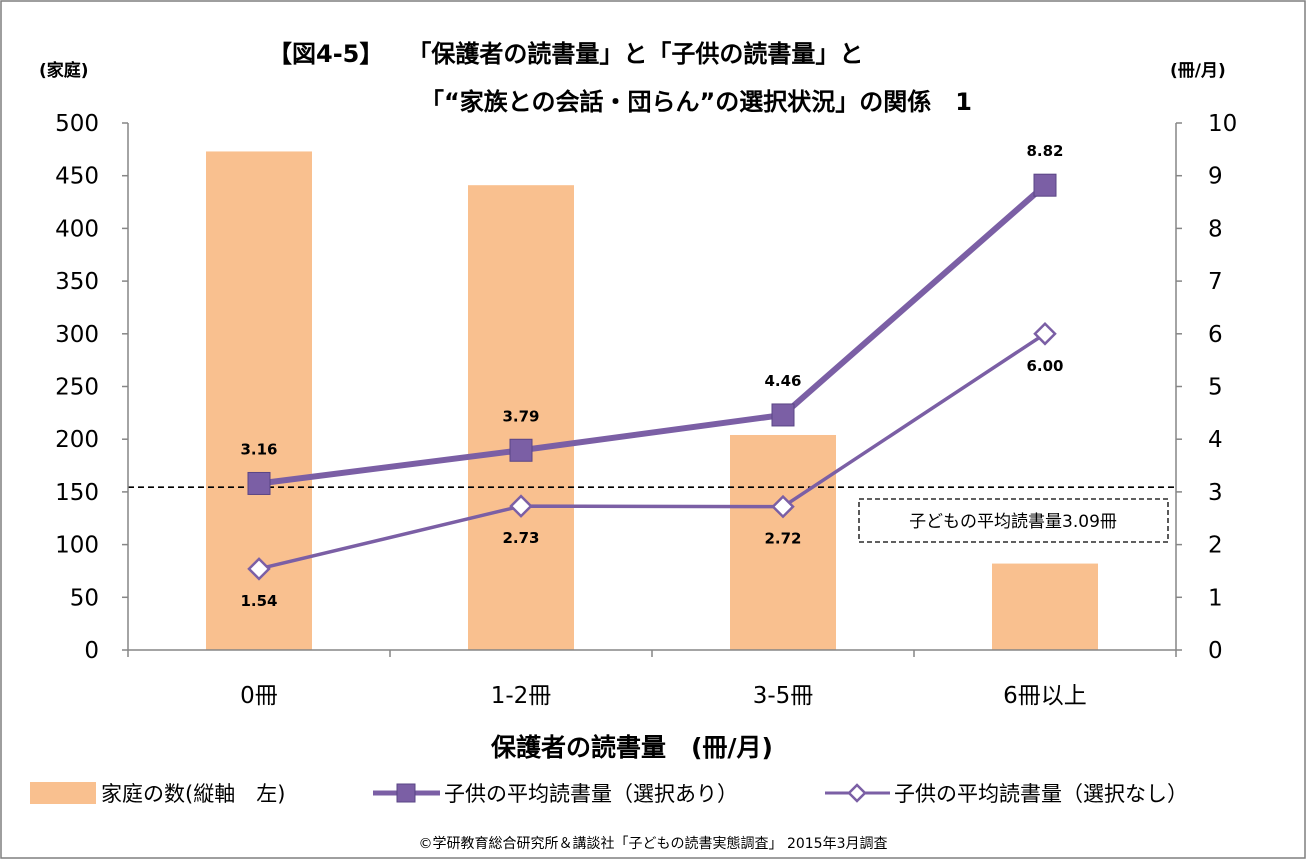  Describe the element at coordinates (1215, 546) in the screenshot. I see `right-tick-label: 2` at that location.